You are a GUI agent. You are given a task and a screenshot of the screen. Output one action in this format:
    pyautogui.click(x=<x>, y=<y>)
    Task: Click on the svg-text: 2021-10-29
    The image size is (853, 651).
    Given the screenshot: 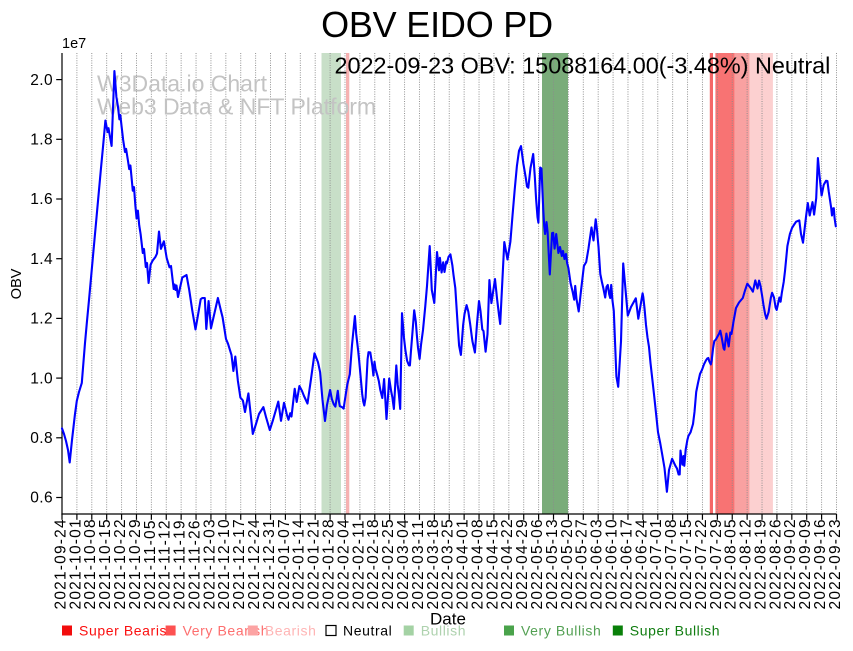 What is the action you would take?
    pyautogui.click(x=135, y=563)
    